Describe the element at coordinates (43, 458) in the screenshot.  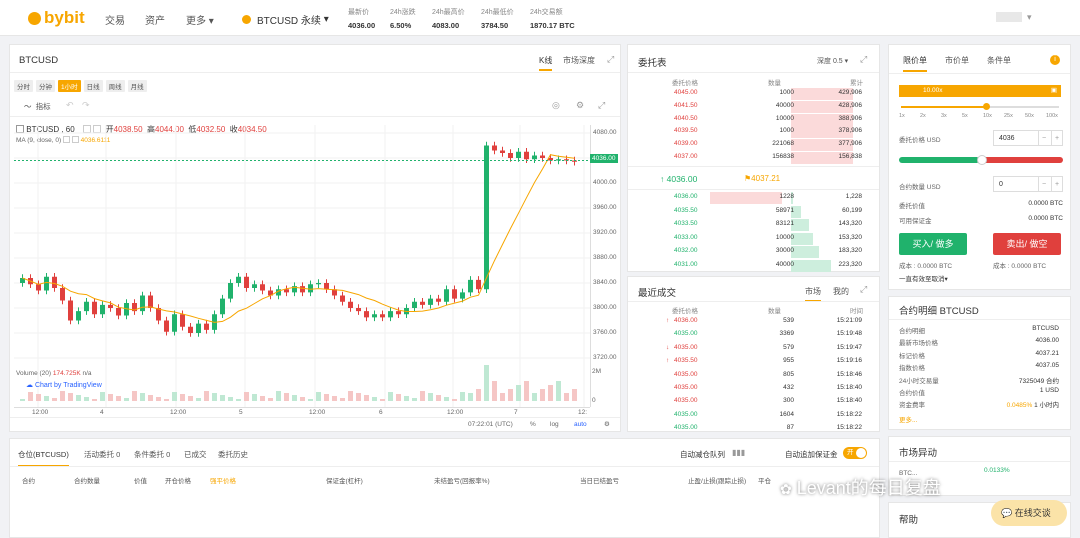
I see `position-tab-0: 仓位(BTCUSD)` at that location.